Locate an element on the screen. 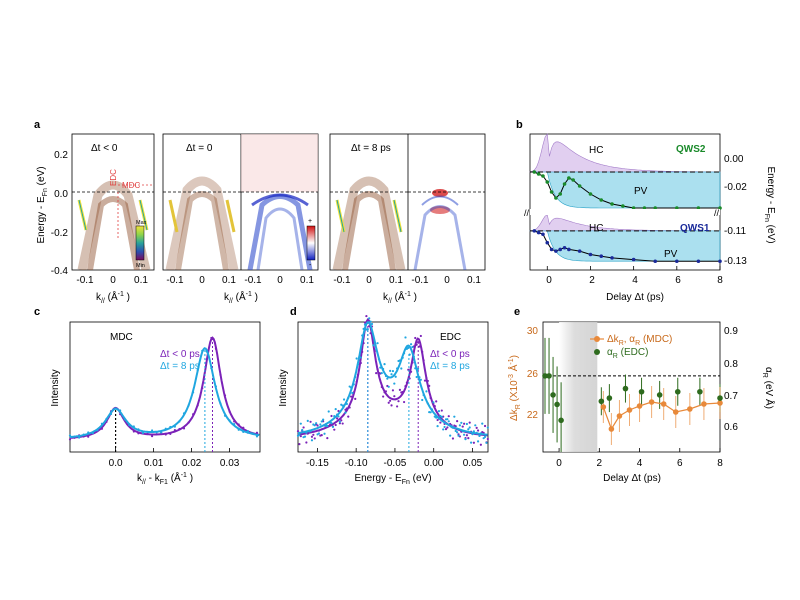 The height and width of the screenshot is (600, 800). panel-a5-xtick-2: 0.1 is located at coordinates (474, 280).